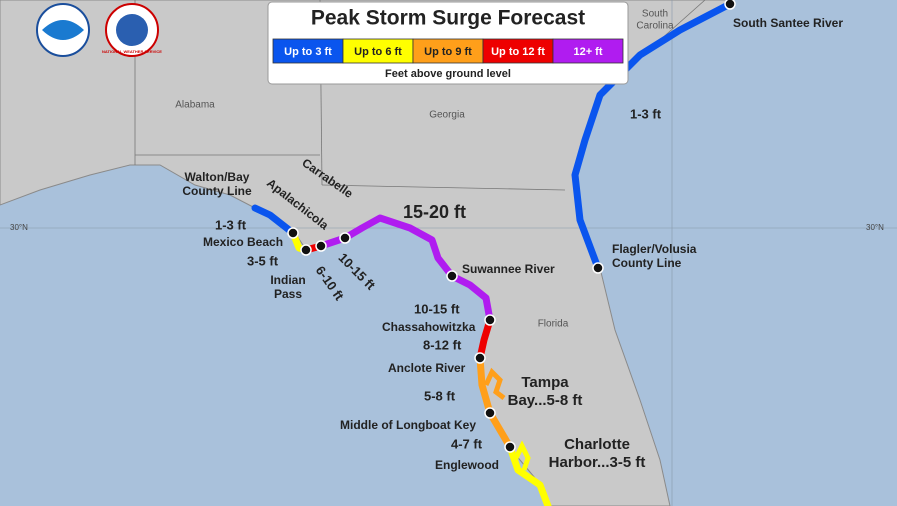  I want to click on noaa-logo: NOAA, so click(63, 30).